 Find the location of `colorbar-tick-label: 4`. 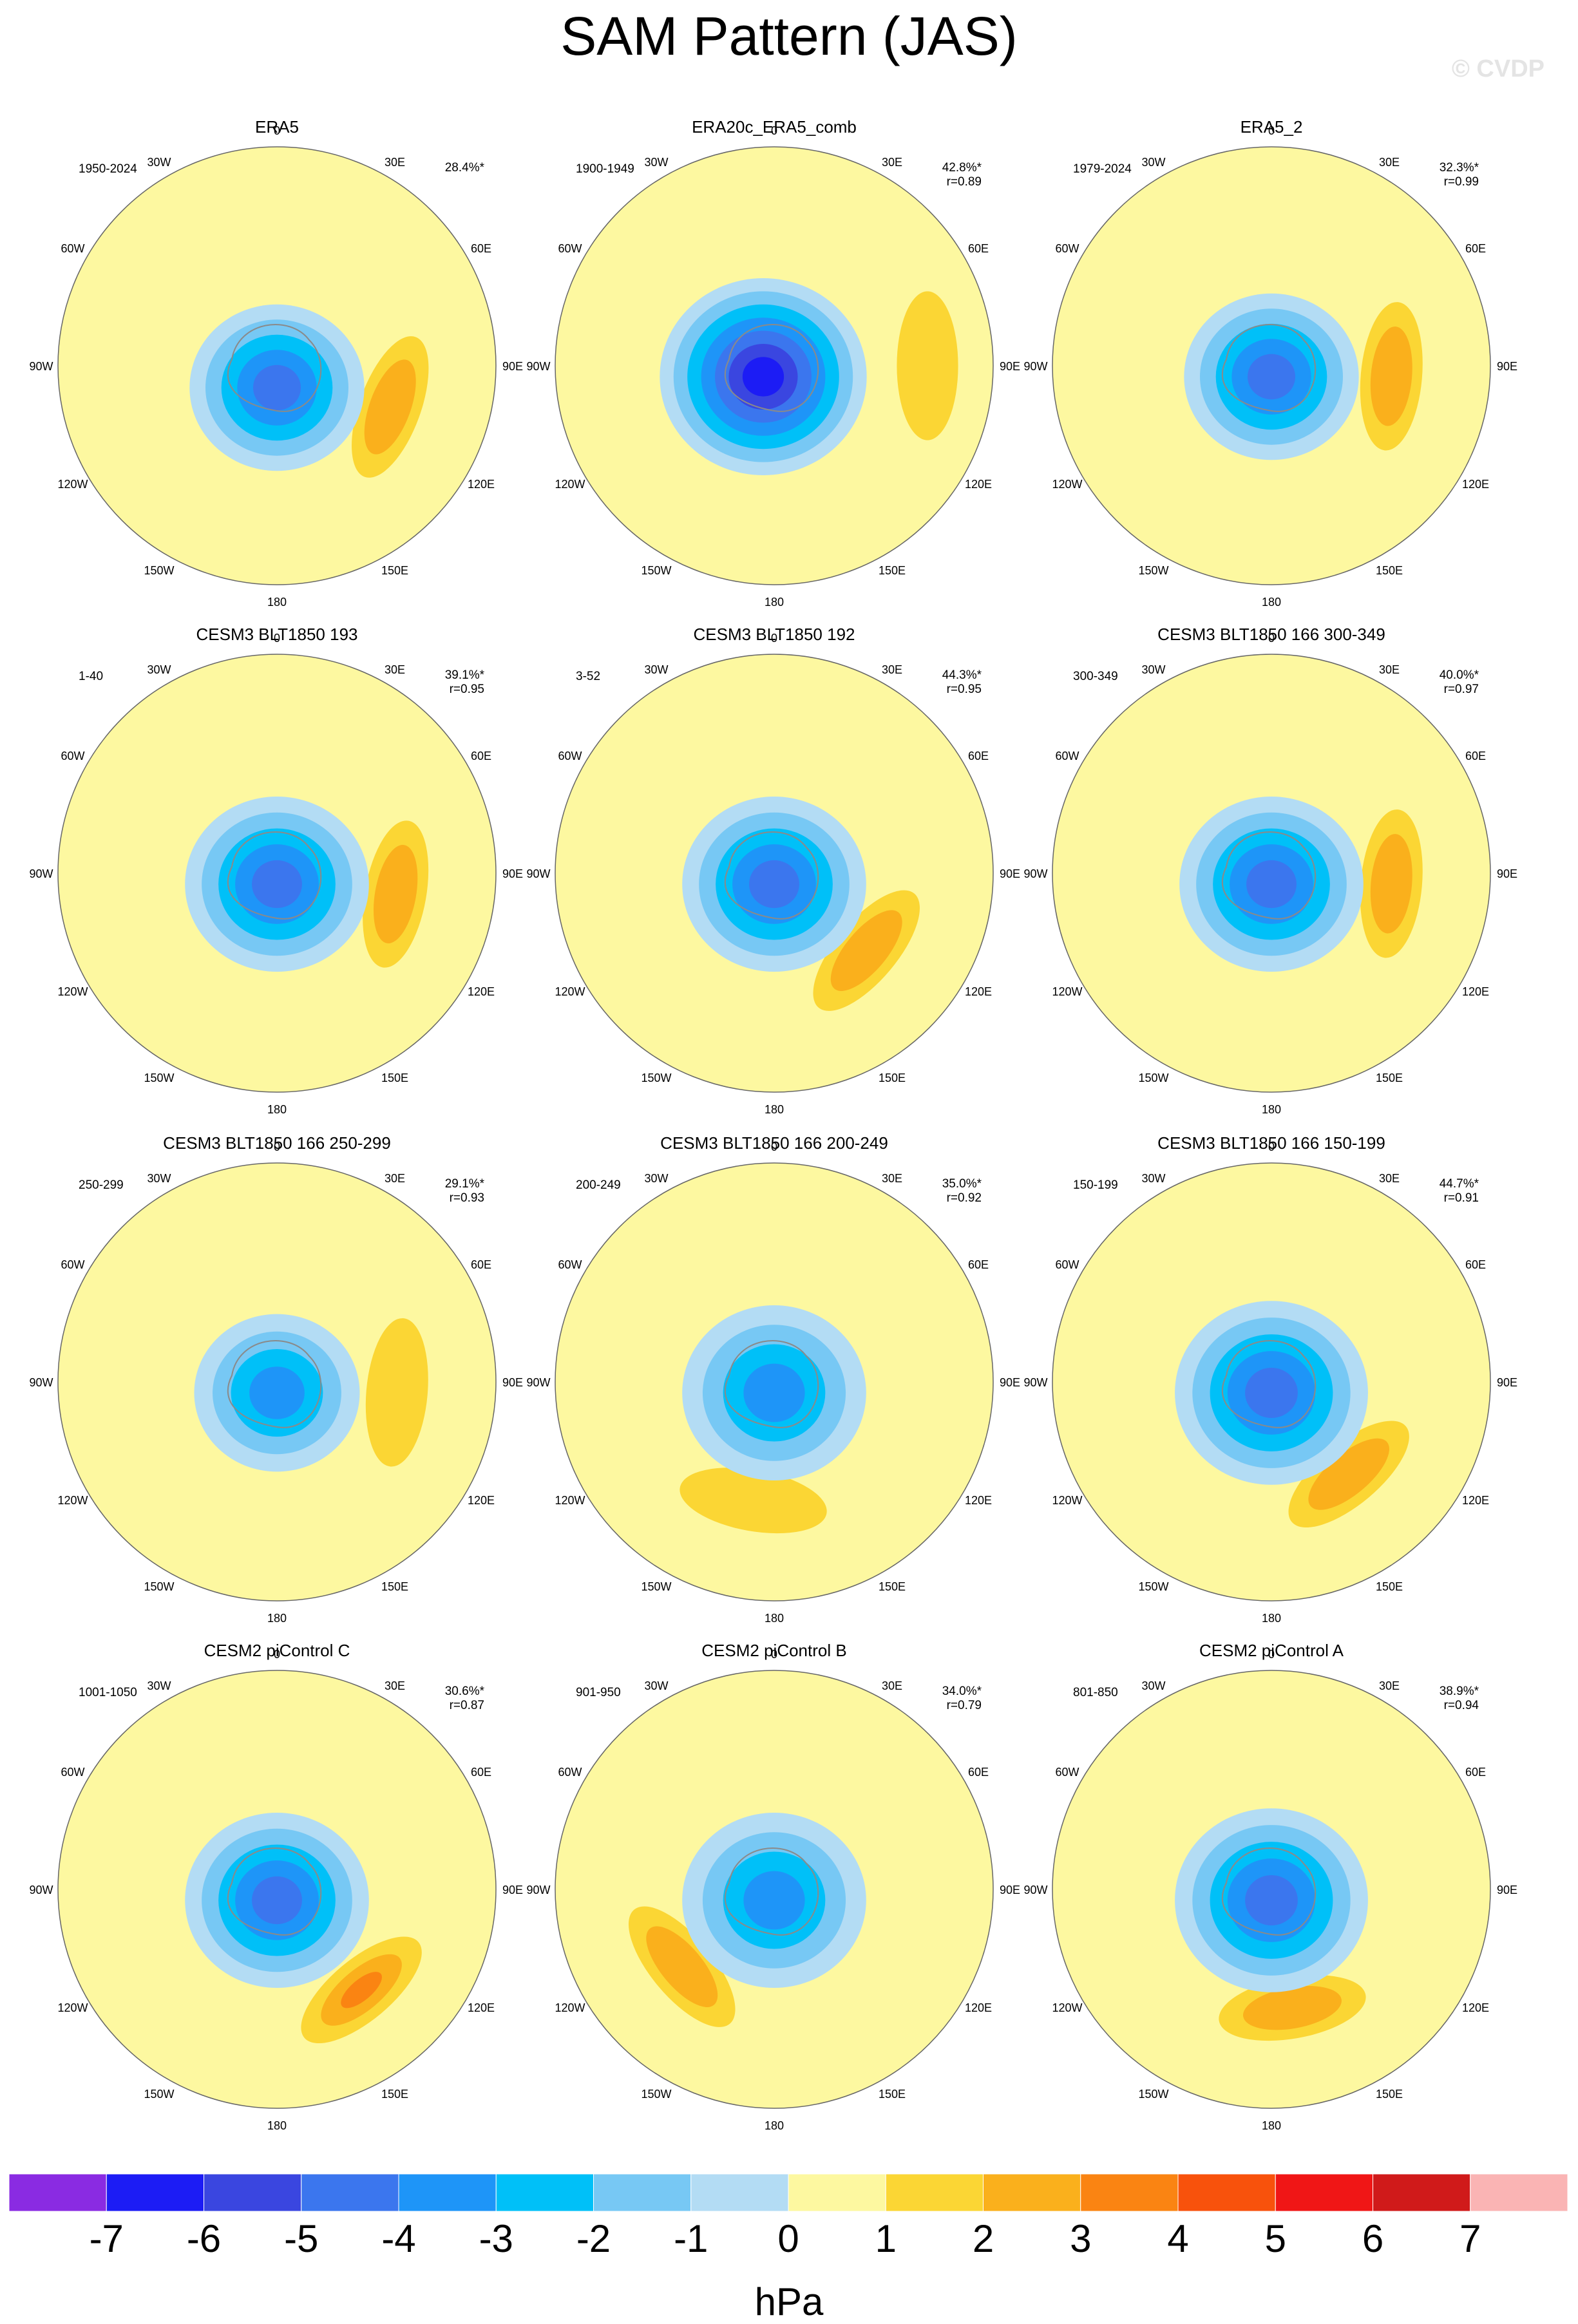

colorbar-tick-label: 4 is located at coordinates (1178, 2238).